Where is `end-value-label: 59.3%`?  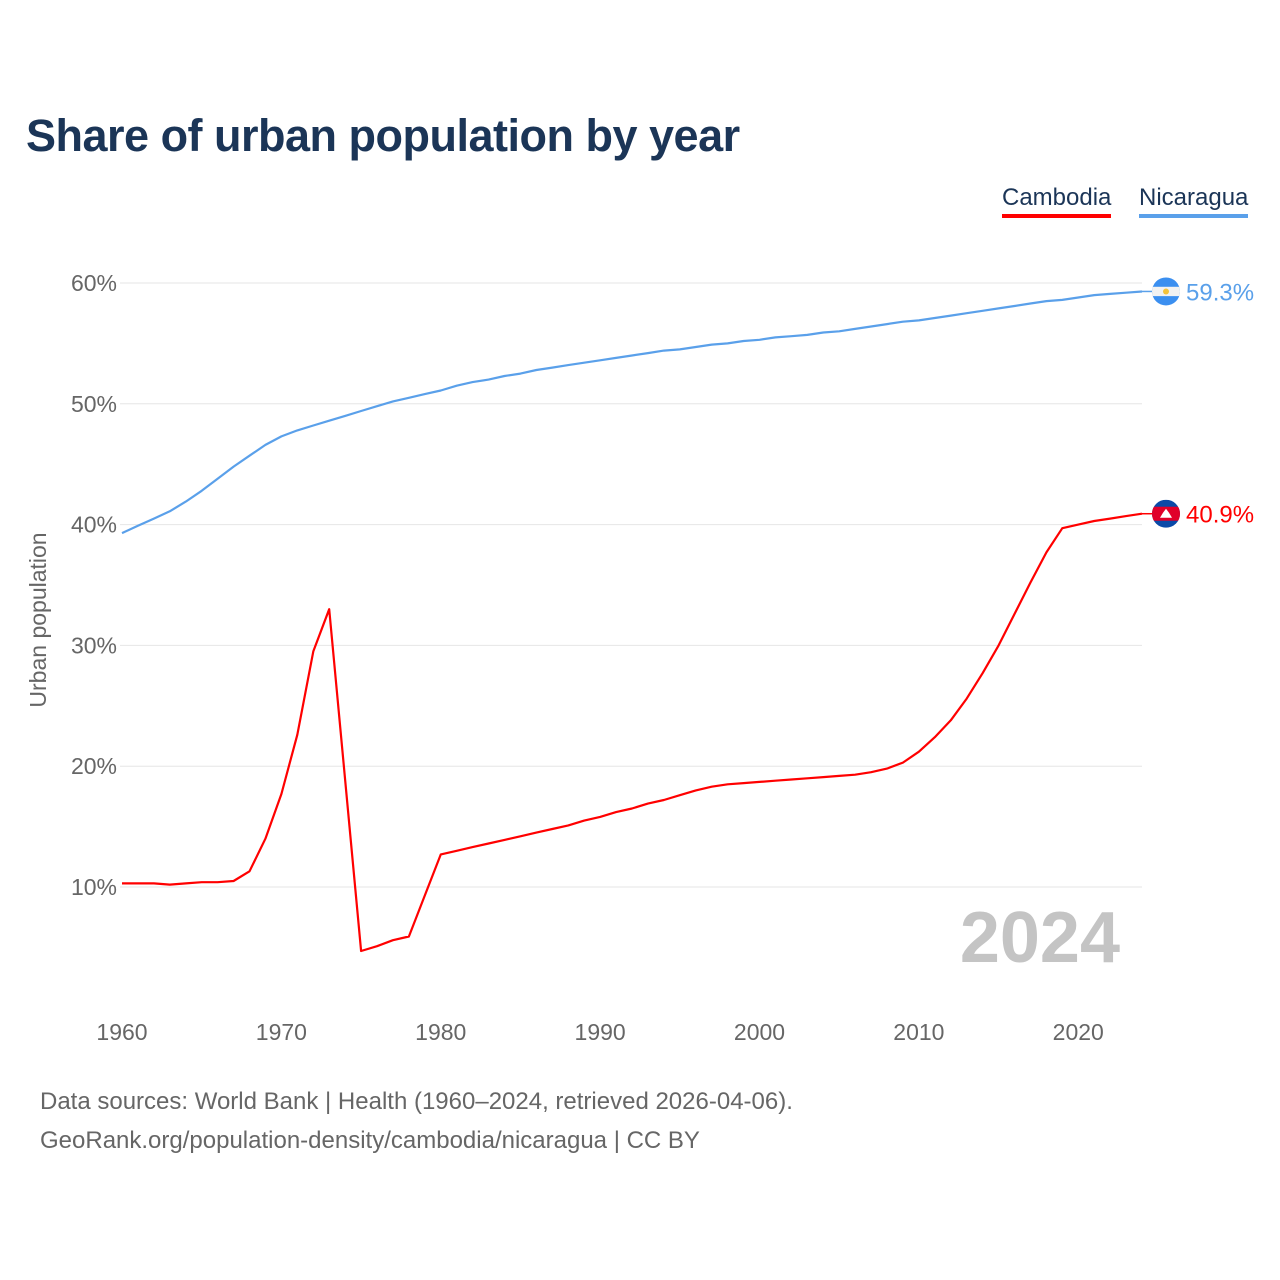 end-value-label: 59.3% is located at coordinates (1220, 292).